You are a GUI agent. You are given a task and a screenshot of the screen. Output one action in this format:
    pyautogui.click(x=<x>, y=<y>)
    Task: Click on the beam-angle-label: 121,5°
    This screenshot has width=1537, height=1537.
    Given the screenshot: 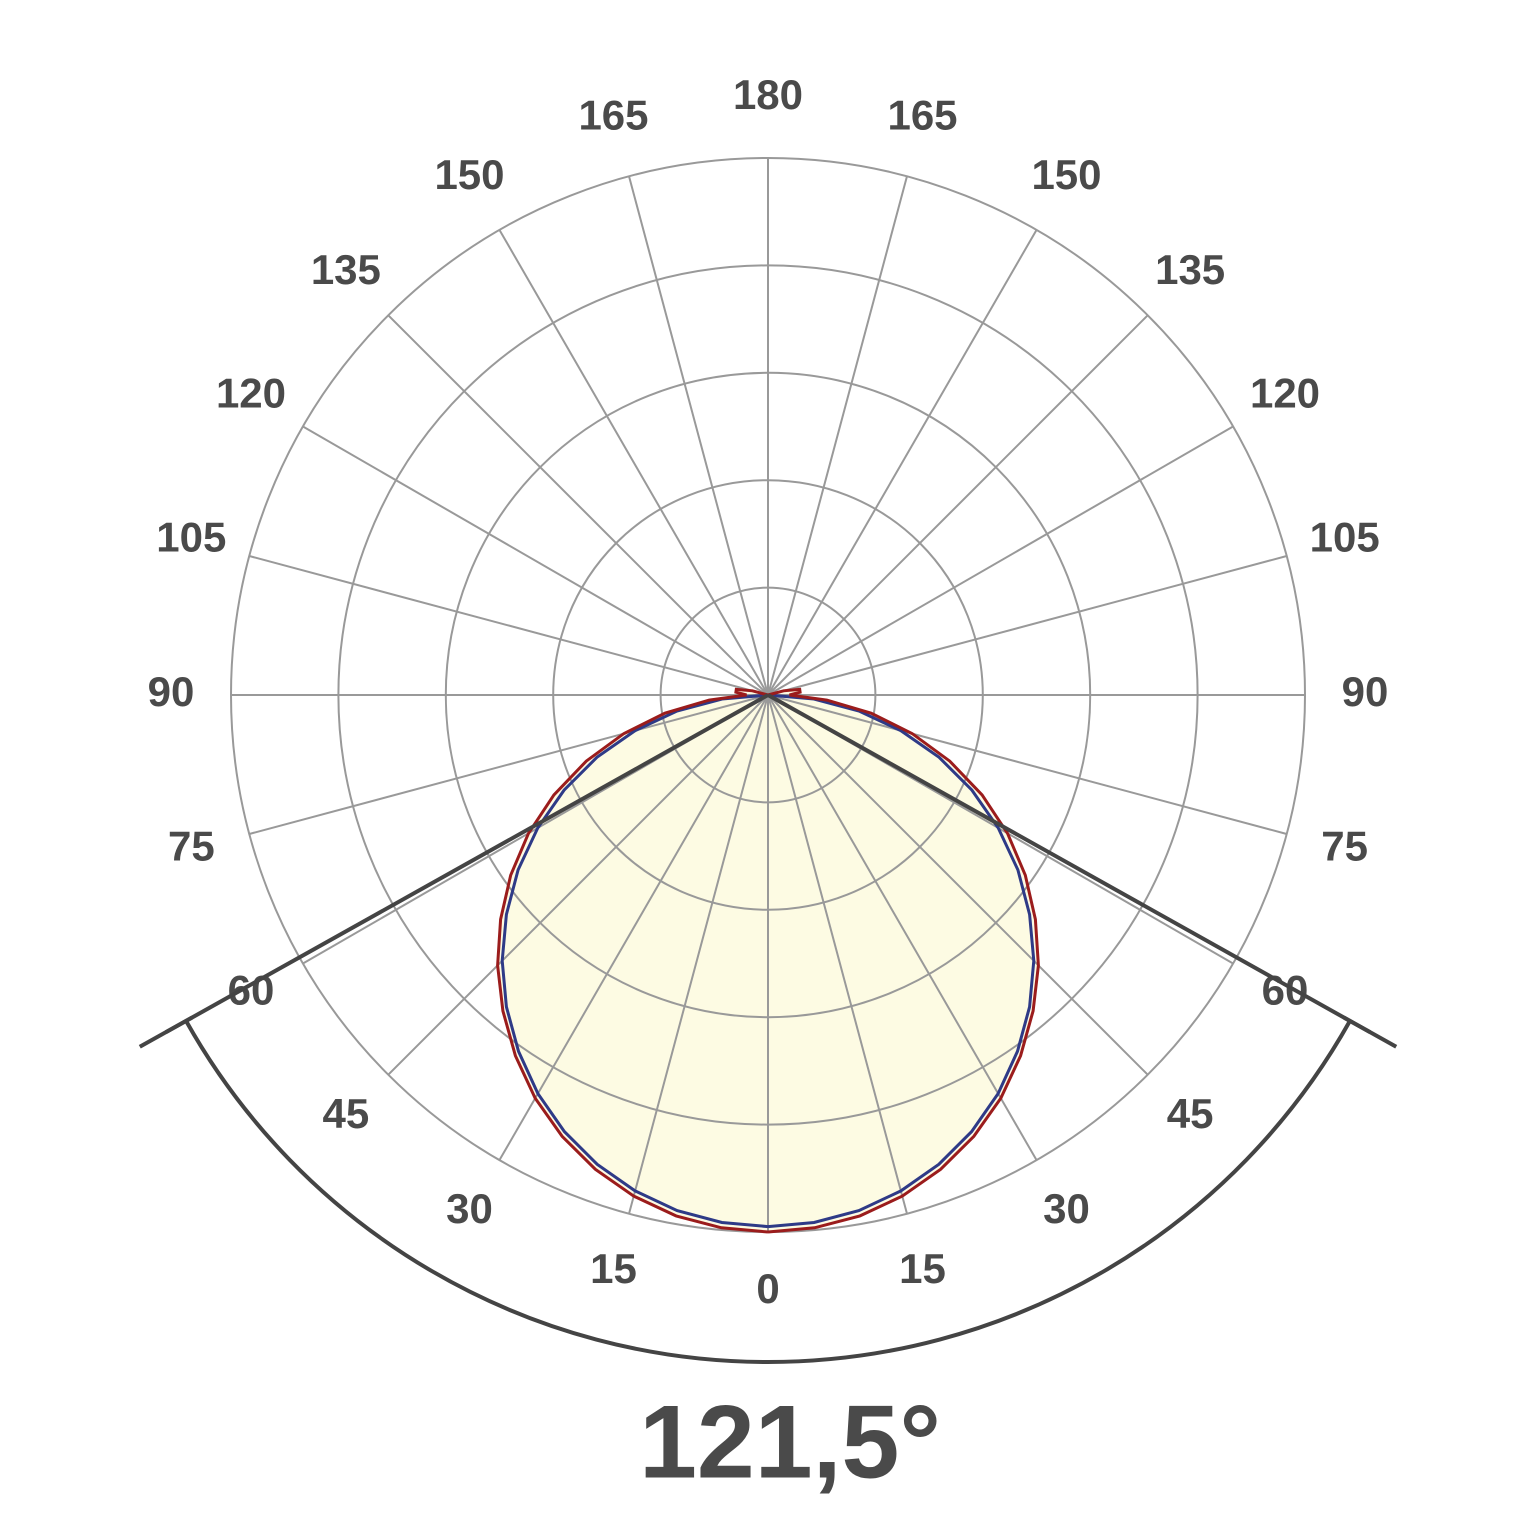 What is the action you would take?
    pyautogui.click(x=790, y=1442)
    